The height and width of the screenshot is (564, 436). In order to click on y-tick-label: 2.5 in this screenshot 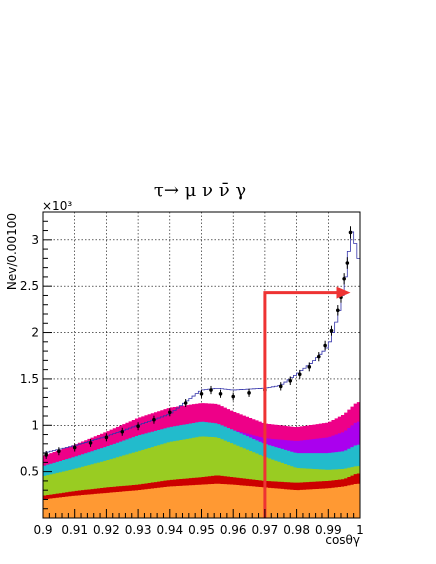, I will do `click(29, 286)`.